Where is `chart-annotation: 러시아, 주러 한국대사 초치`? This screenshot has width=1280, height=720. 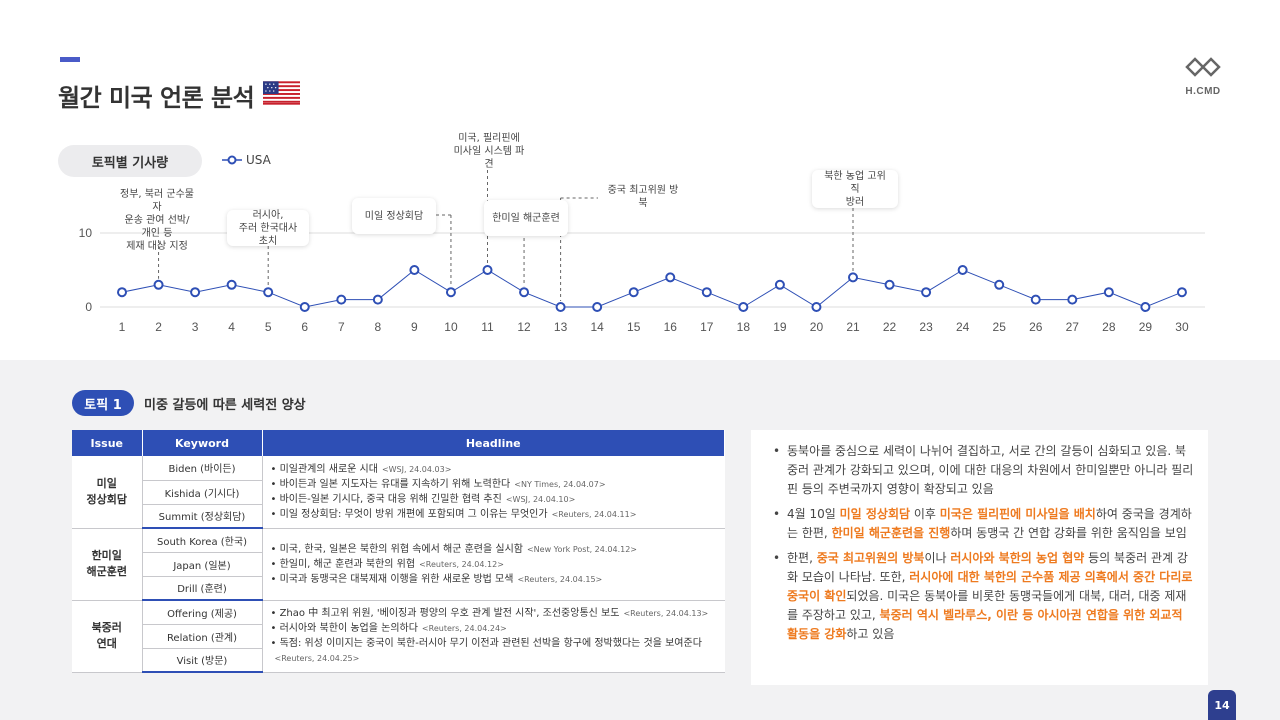 chart-annotation: 러시아, 주러 한국대사 초치 is located at coordinates (268, 228).